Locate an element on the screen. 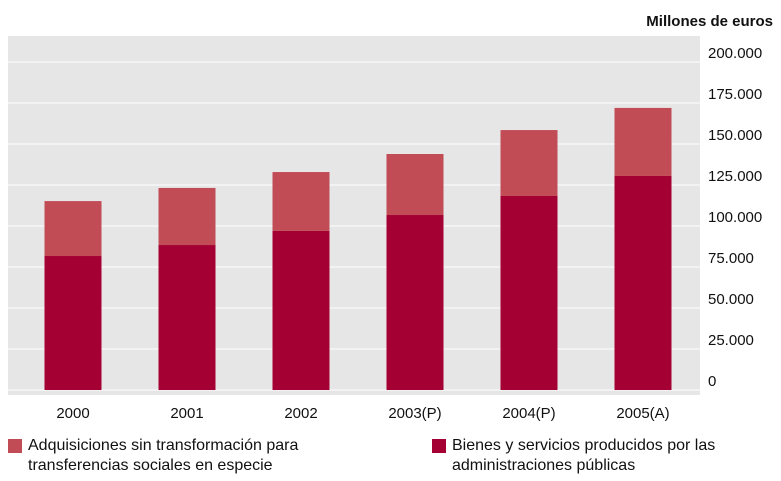  y-tick-label: 50.000 is located at coordinates (731, 299).